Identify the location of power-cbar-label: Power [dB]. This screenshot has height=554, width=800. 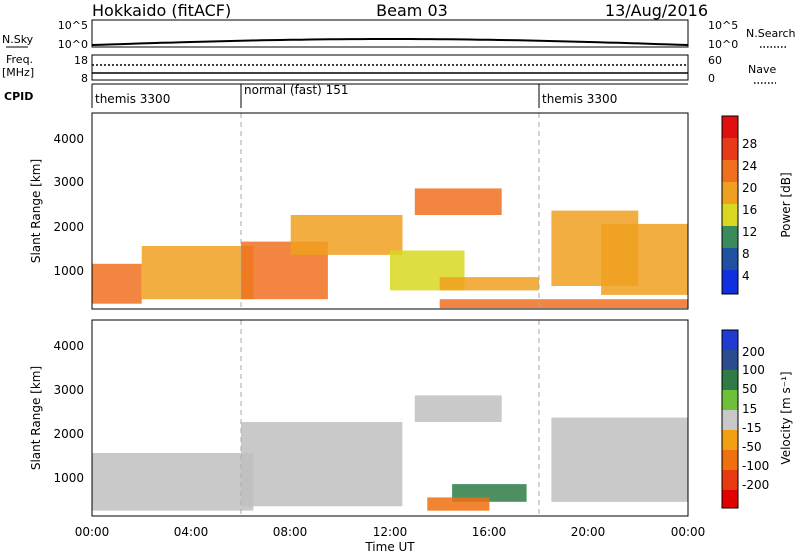
(786, 204).